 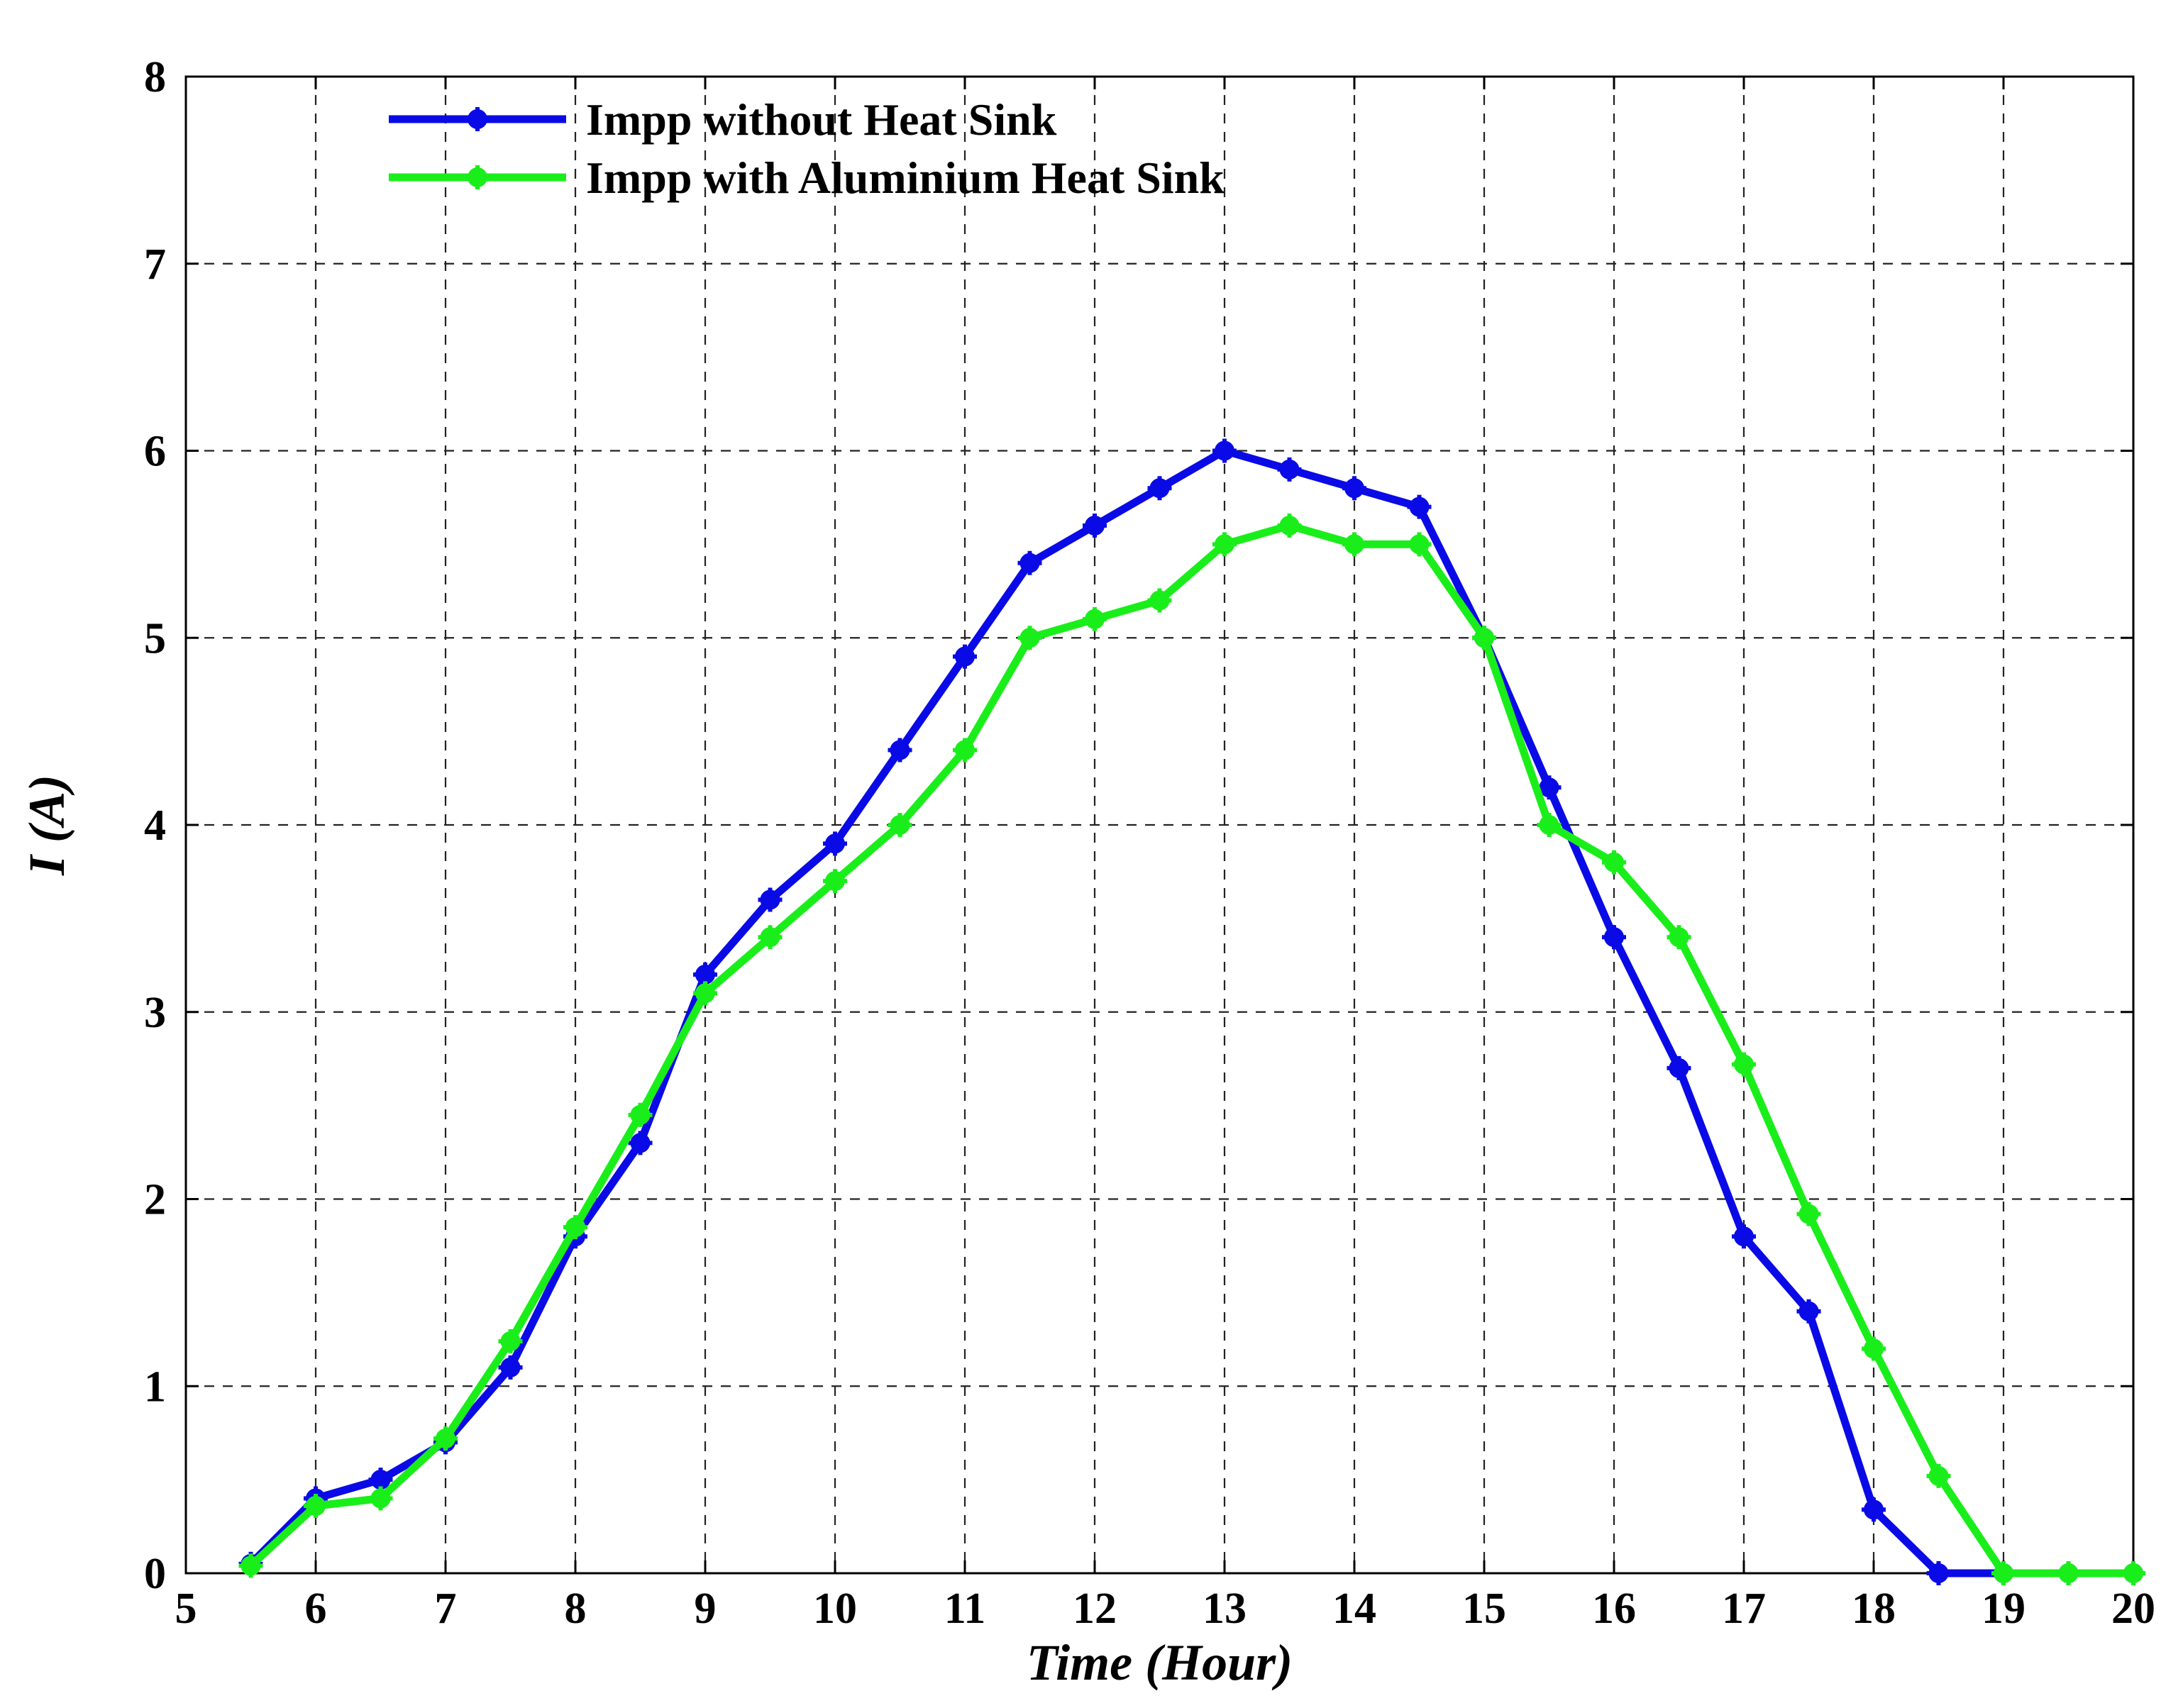 What do you see at coordinates (316, 1609) in the screenshot?
I see `x-tick-label: 6` at bounding box center [316, 1609].